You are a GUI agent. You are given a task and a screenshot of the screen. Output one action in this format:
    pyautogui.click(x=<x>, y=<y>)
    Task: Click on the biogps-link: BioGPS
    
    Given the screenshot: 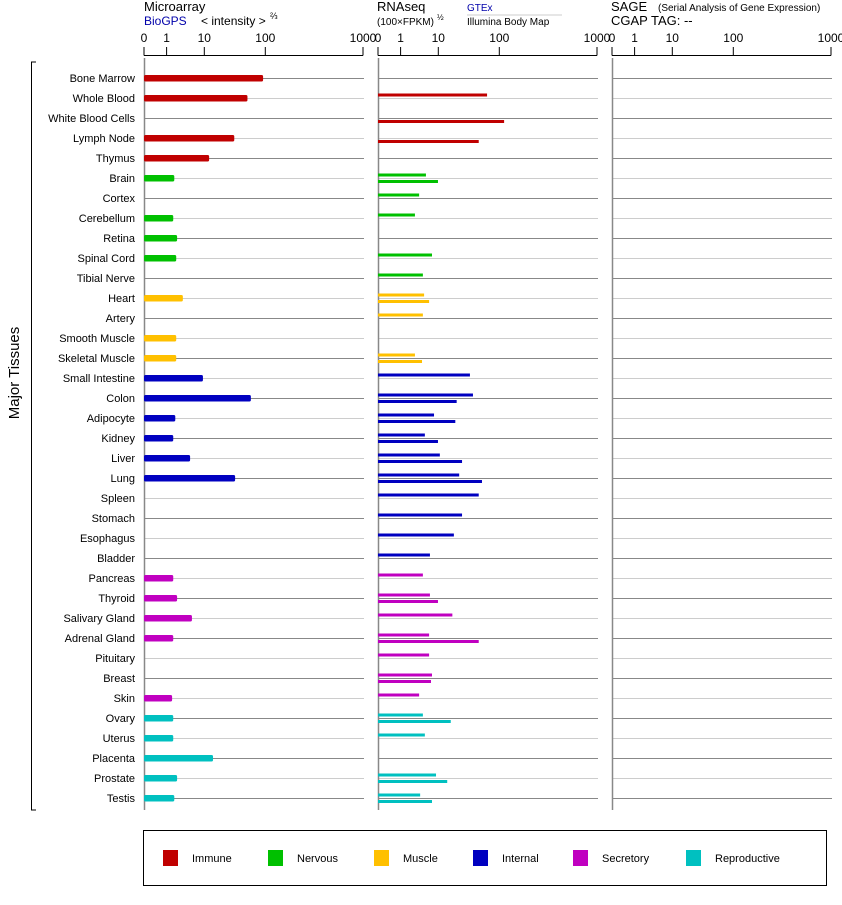 What is the action you would take?
    pyautogui.click(x=165, y=21)
    